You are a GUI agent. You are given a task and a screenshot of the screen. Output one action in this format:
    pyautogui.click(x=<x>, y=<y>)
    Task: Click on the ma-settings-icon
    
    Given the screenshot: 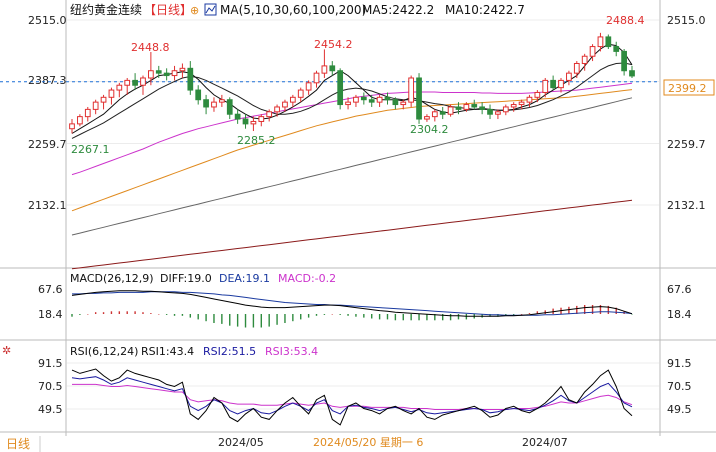 What is the action you would take?
    pyautogui.click(x=210, y=9)
    